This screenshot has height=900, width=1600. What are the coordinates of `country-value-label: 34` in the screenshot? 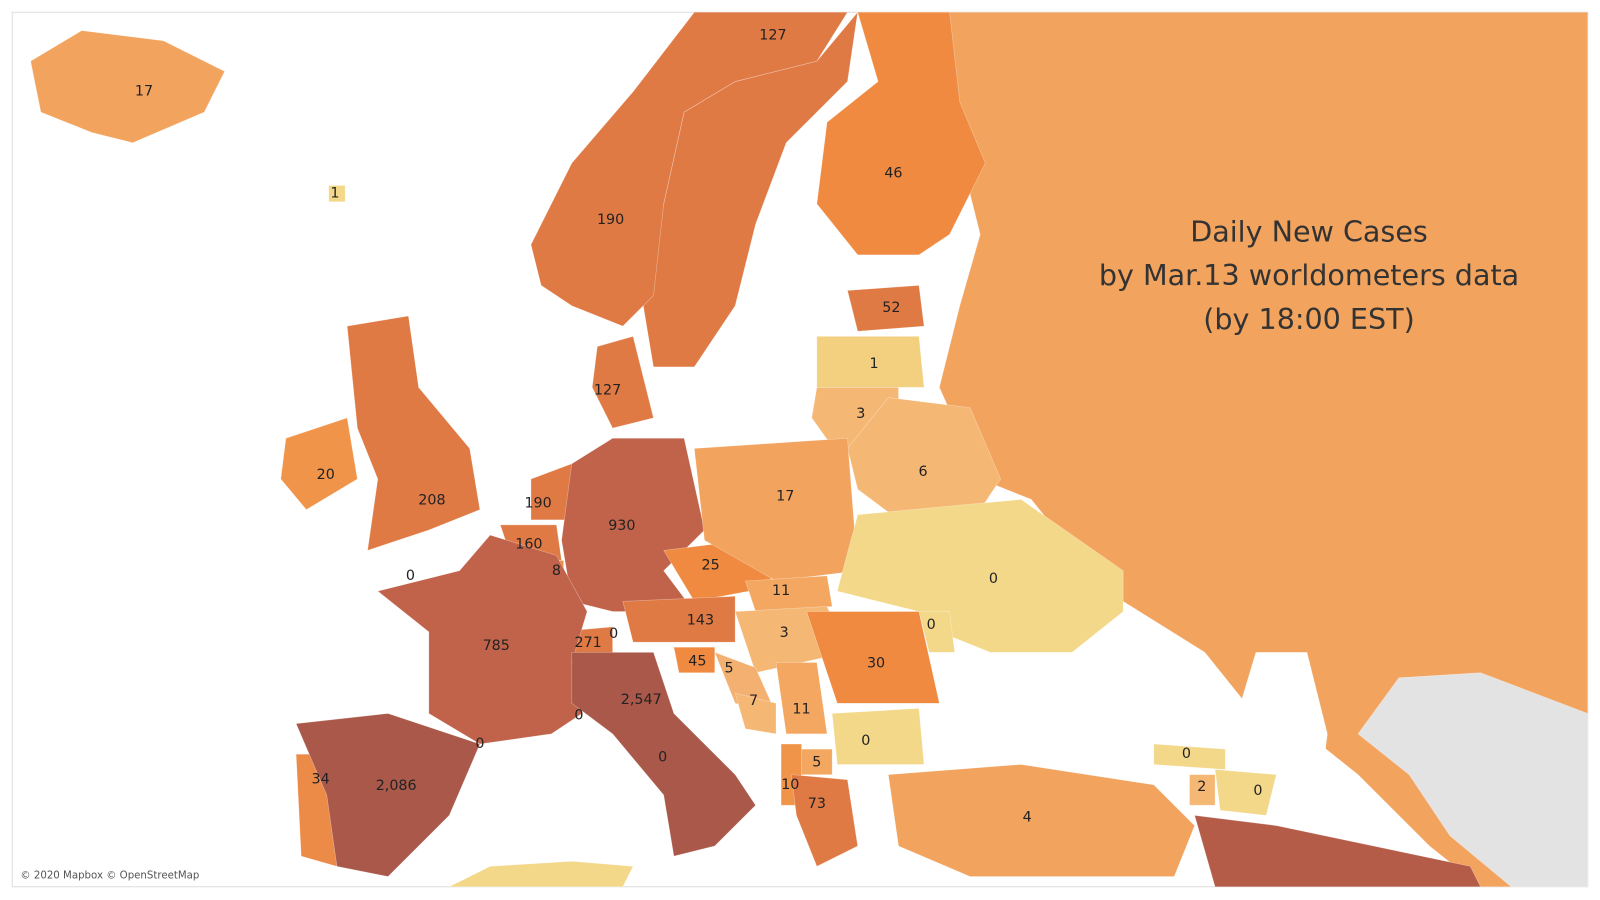 It's located at (321, 780).